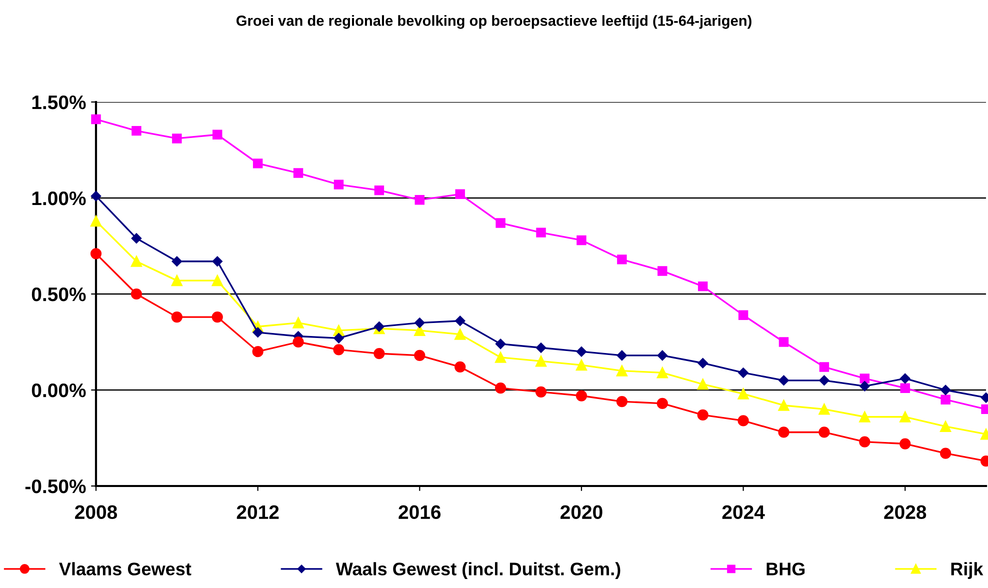 Image resolution: width=988 pixels, height=588 pixels. Describe the element at coordinates (581, 512) in the screenshot. I see `x-tick-label: 2020` at that location.